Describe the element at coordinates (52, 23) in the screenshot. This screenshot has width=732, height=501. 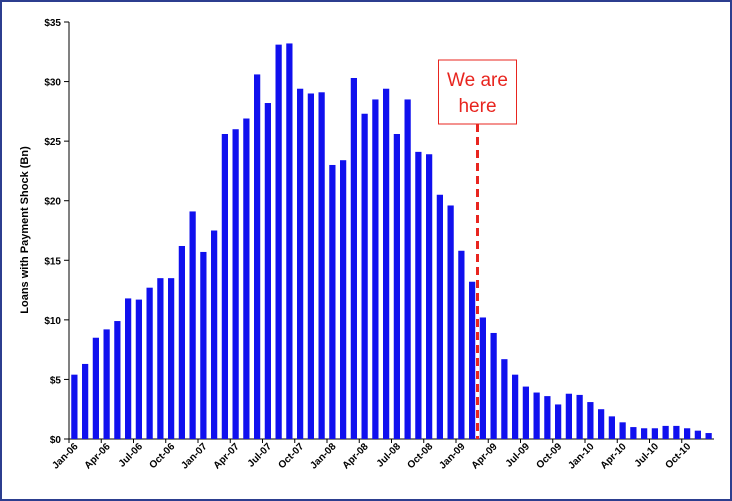
I see `y-tick-label: $35` at that location.